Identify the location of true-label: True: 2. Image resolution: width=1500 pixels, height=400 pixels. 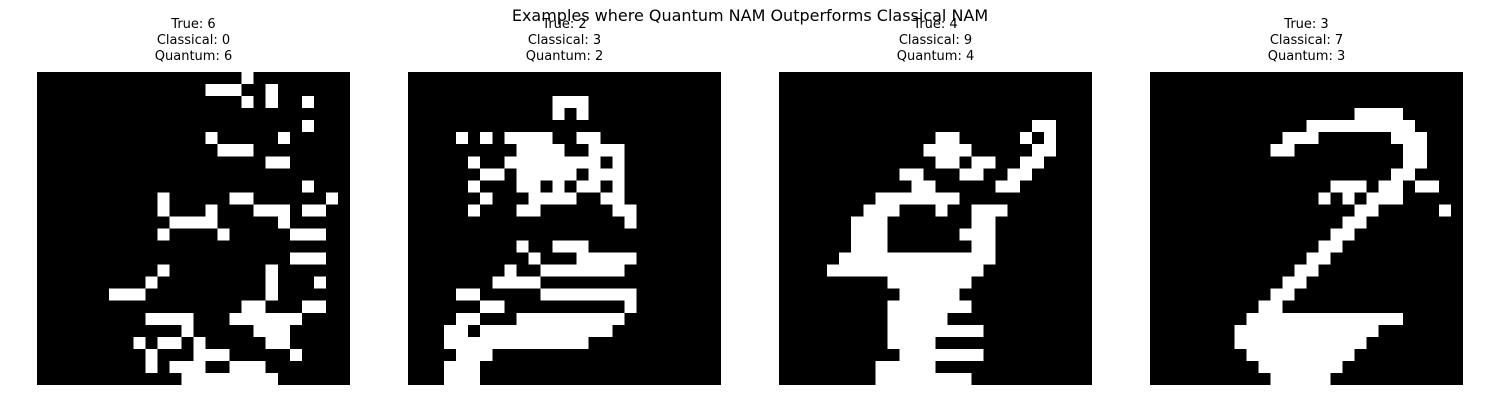
(564, 24).